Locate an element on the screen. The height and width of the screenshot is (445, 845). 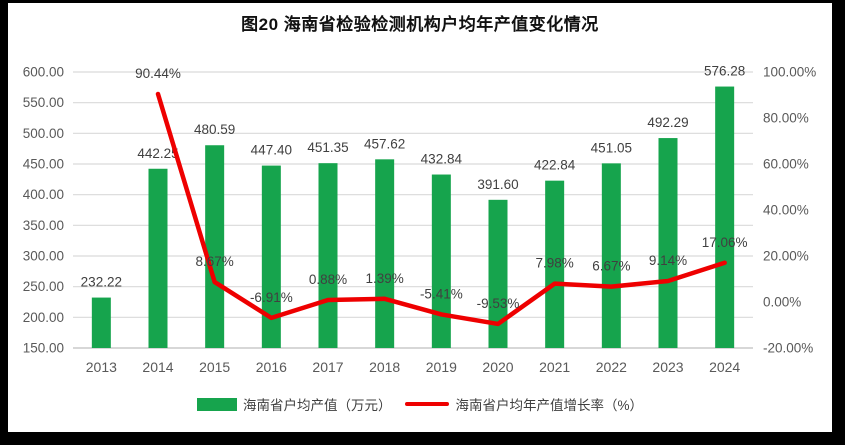
bar-value-label: 451.35 is located at coordinates (327, 147).